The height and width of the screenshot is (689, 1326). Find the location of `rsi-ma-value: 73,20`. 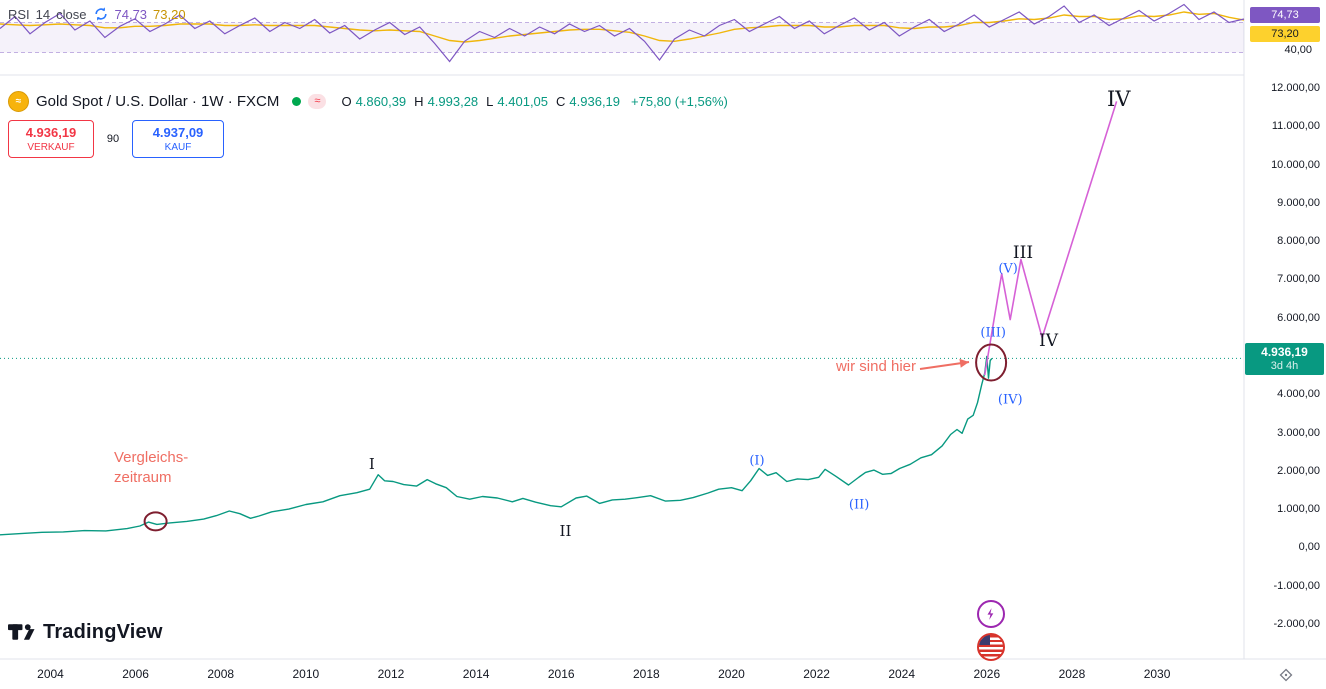

rsi-ma-value: 73,20 is located at coordinates (169, 14).